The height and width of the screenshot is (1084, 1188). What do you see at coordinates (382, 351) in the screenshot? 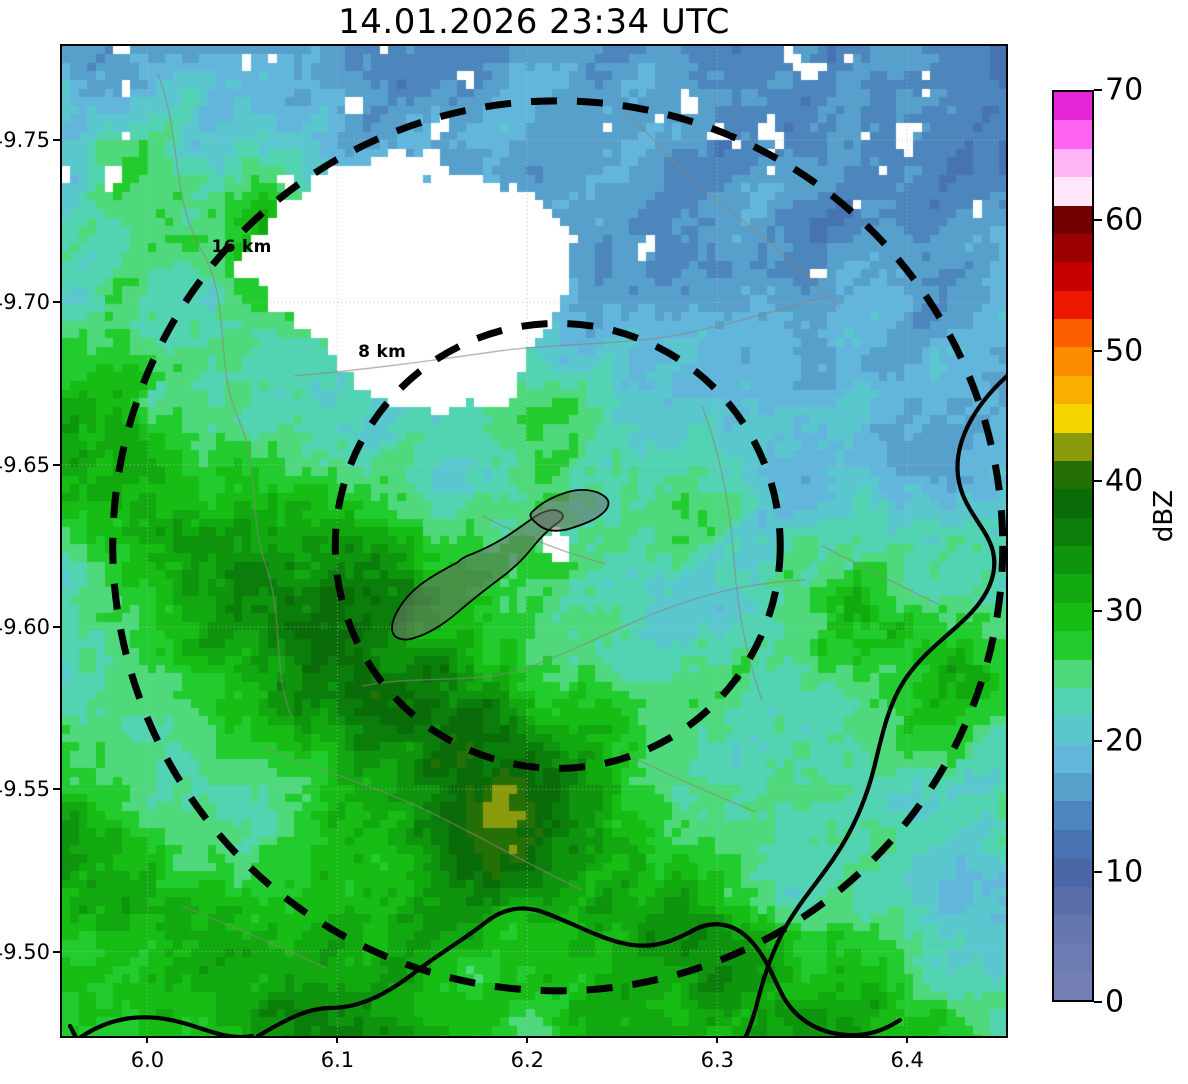
I see `range-ring-label-8km: 8 km` at bounding box center [382, 351].